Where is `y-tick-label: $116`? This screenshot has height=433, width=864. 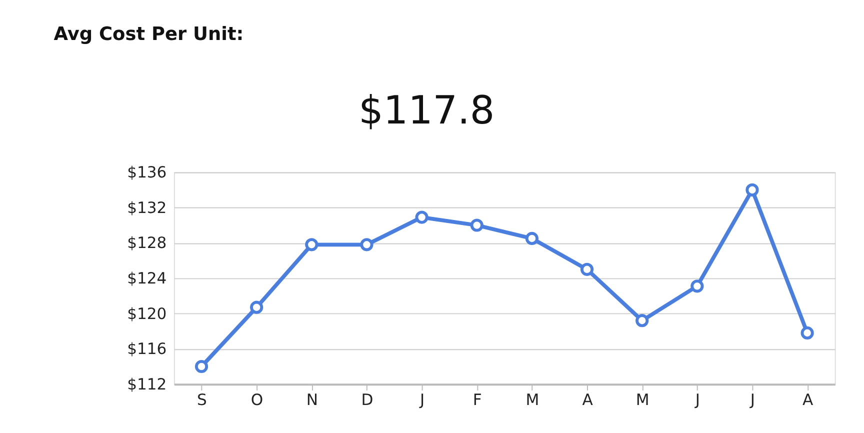
y-tick-label: $116 is located at coordinates (147, 349).